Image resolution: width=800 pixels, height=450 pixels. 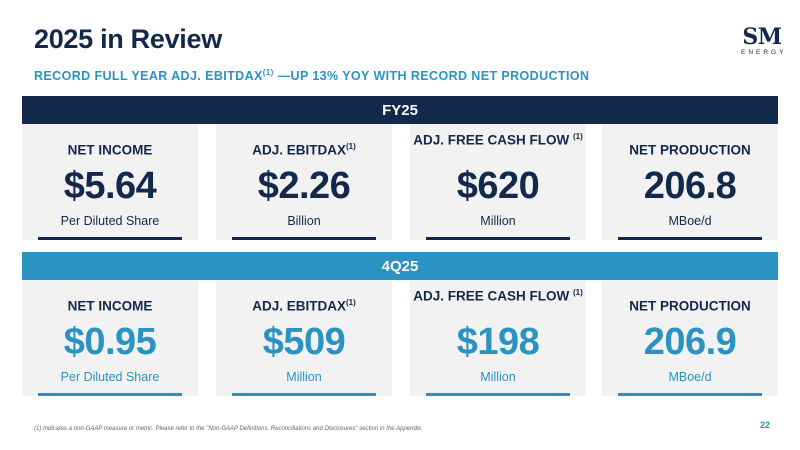 What do you see at coordinates (128, 39) in the screenshot?
I see `page-title: 2025 in Review` at bounding box center [128, 39].